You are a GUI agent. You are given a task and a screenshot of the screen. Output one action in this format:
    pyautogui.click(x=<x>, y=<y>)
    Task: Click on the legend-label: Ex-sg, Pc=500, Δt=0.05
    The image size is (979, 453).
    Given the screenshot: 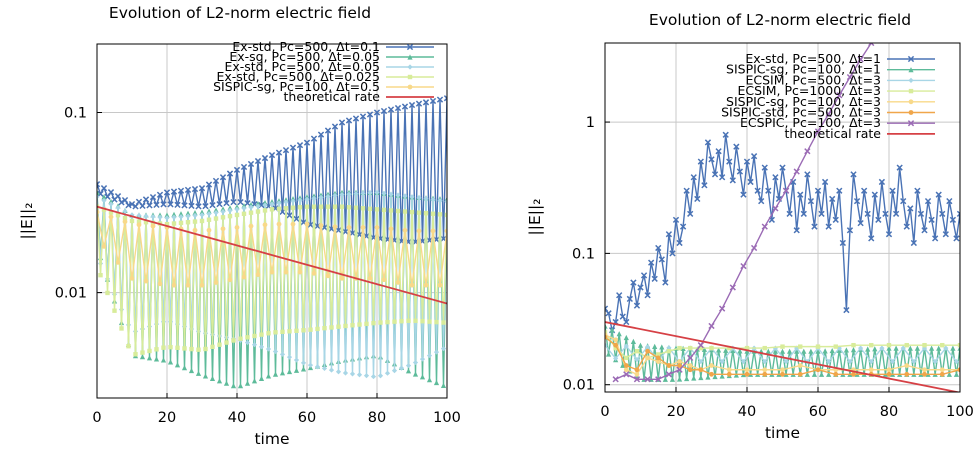 What is the action you would take?
    pyautogui.click(x=304, y=56)
    